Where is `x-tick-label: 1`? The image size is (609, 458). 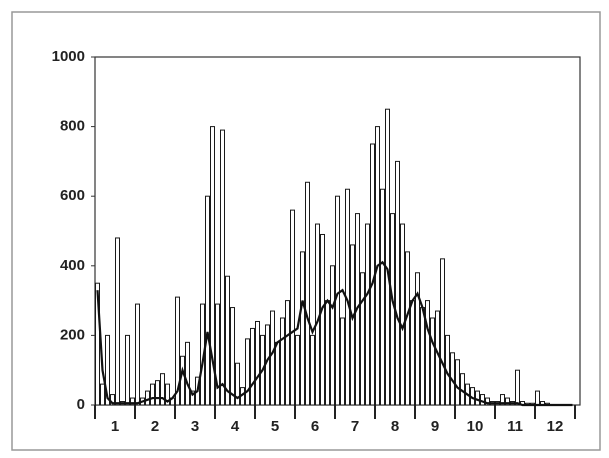
x-tick-label: 1 is located at coordinates (115, 426).